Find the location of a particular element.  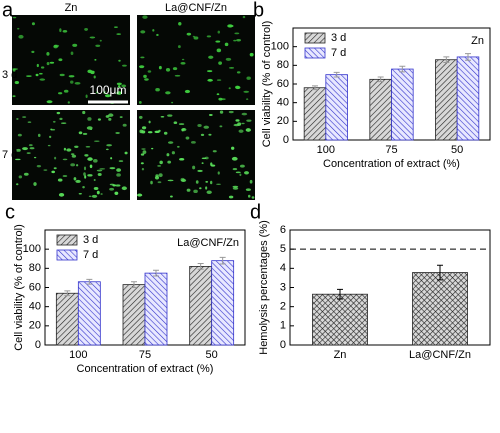

annotation: Zn is located at coordinates (477, 41).